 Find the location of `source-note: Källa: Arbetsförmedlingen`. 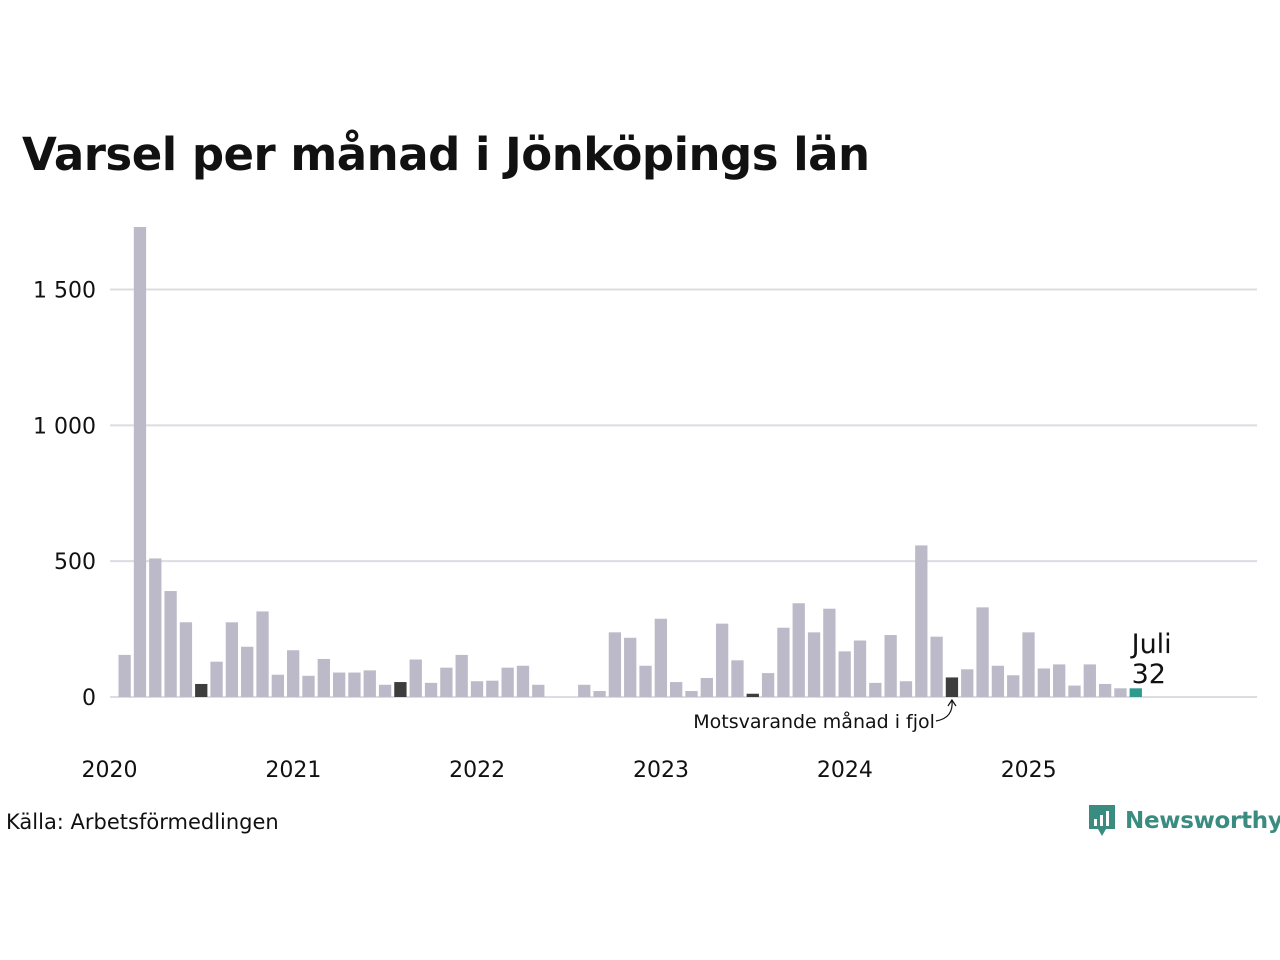

source-note: Källa: Arbetsförmedlingen is located at coordinates (142, 822).